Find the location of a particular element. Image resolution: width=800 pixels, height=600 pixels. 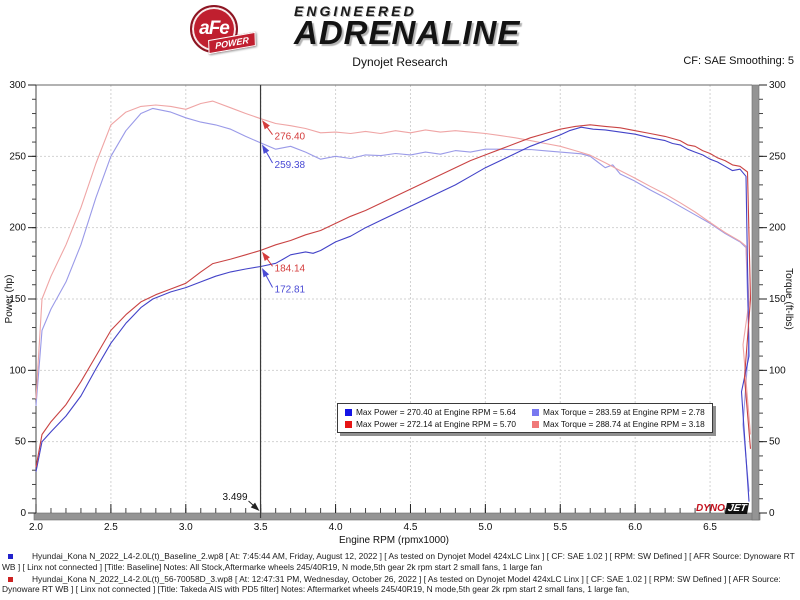

logo-engineered-text: ENGINEERED is located at coordinates (355, 11).